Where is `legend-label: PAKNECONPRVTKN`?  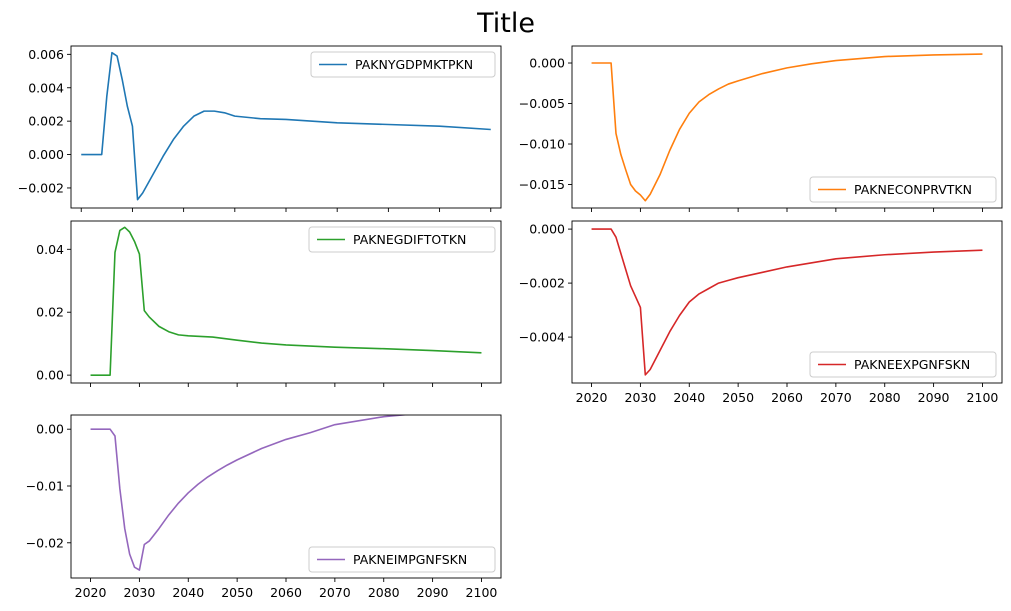
legend-label: PAKNECONPRVTKN is located at coordinates (913, 189).